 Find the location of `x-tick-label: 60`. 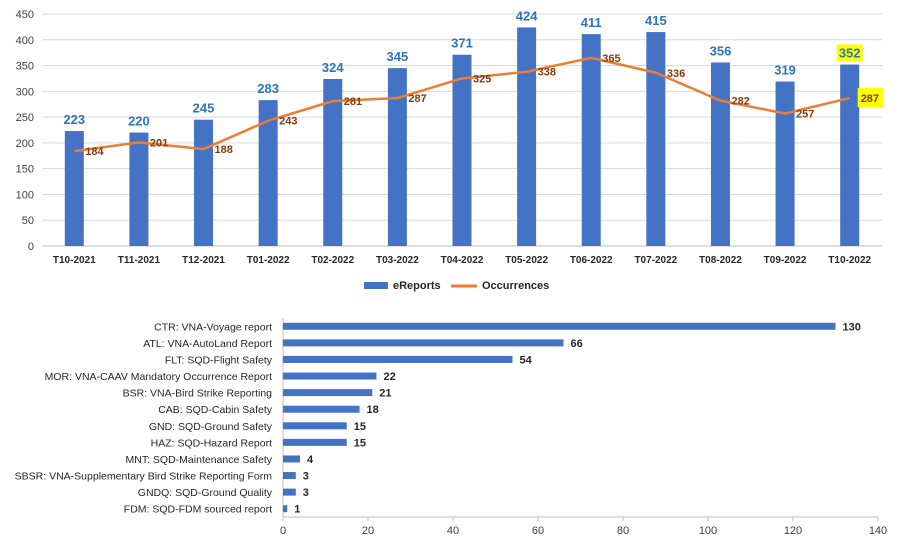

x-tick-label: 60 is located at coordinates (538, 531).